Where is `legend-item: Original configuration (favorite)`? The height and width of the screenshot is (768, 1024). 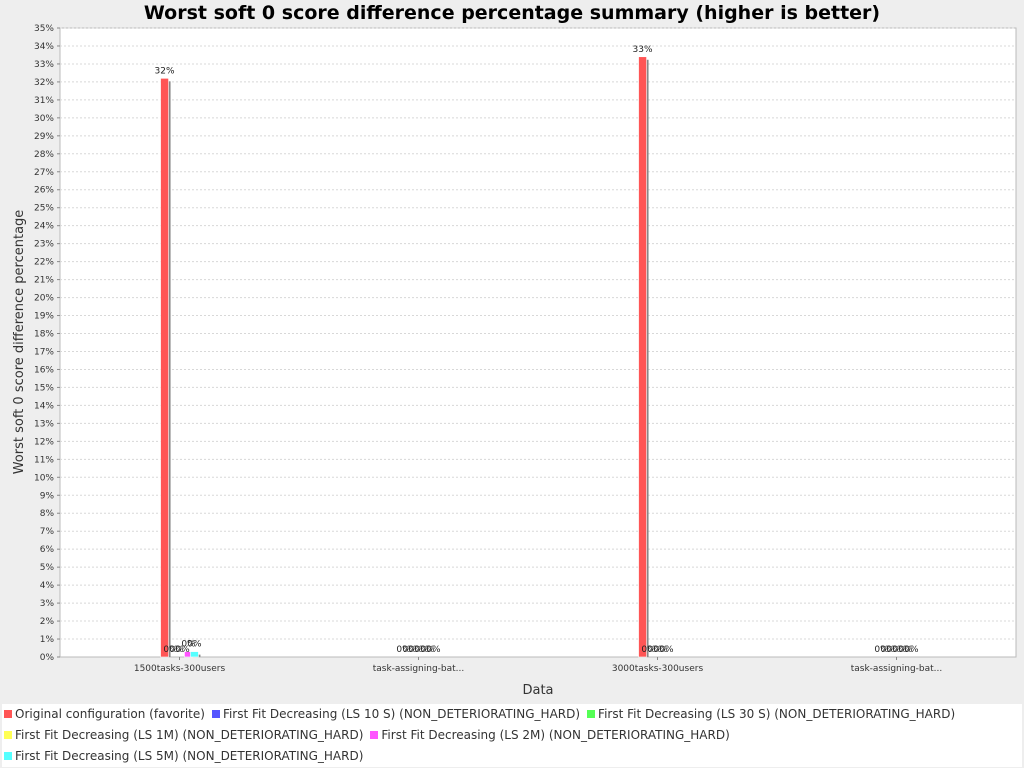
legend-item: Original configuration (favorite) is located at coordinates (103, 714).